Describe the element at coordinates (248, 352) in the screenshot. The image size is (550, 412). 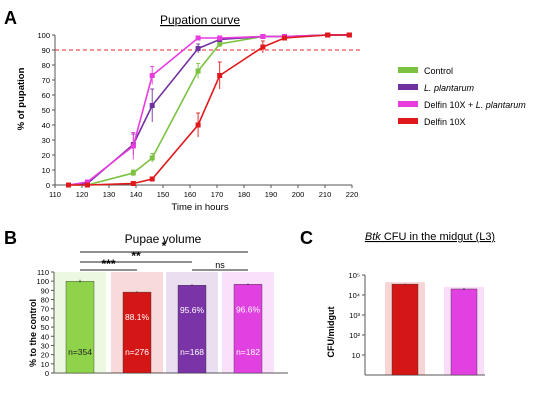
I see `volume-bar-n-label: n=182` at that location.